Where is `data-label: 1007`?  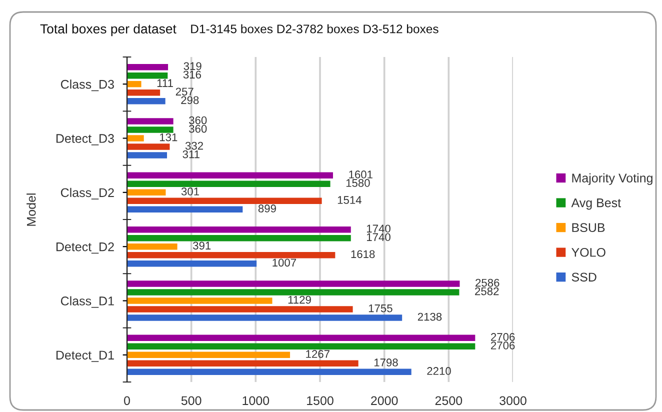 data-label: 1007 is located at coordinates (284, 262).